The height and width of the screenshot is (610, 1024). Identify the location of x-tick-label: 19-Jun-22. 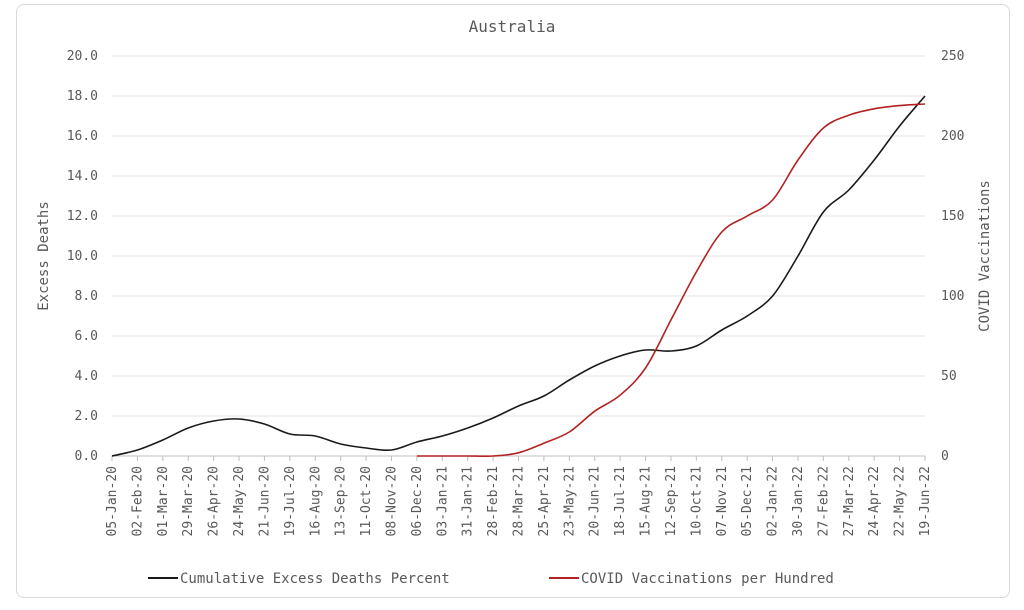
(925, 501).